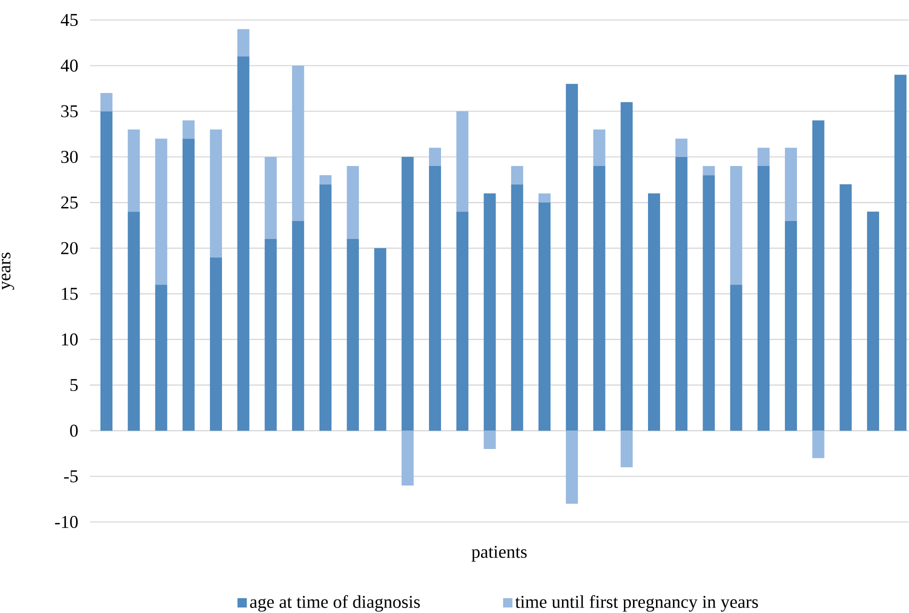  Describe the element at coordinates (69, 111) in the screenshot. I see `y-tick-label: 35` at that location.